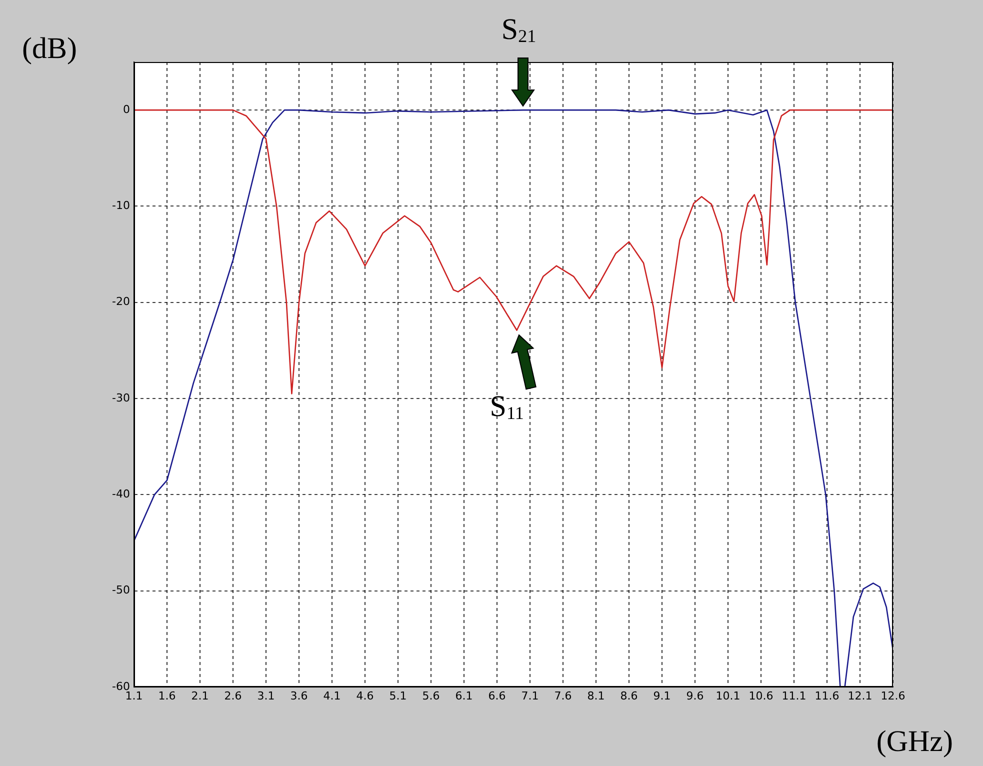  Describe the element at coordinates (629, 695) in the screenshot. I see `x-tick-label: 8.6` at that location.